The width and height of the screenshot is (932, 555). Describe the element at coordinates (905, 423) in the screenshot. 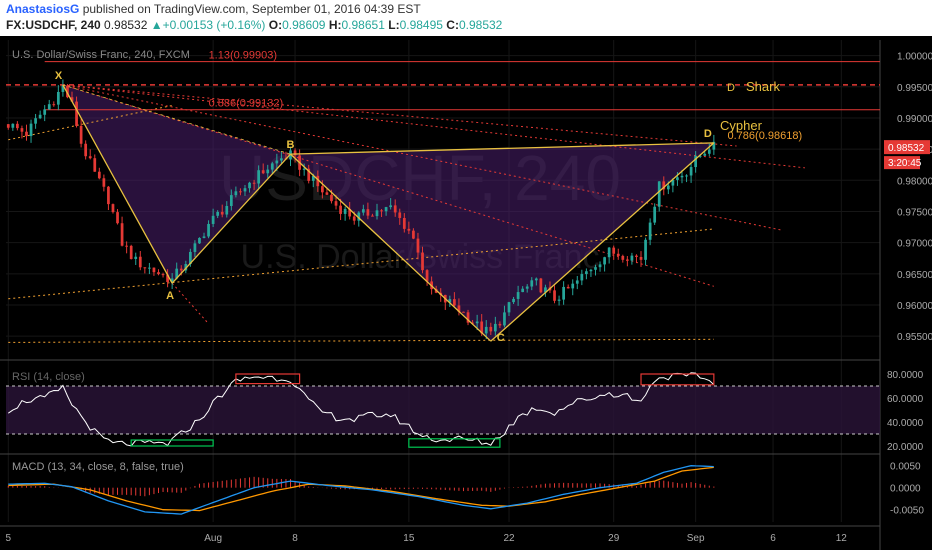

I see `rsi-tick-2: 40.0000` at that location.